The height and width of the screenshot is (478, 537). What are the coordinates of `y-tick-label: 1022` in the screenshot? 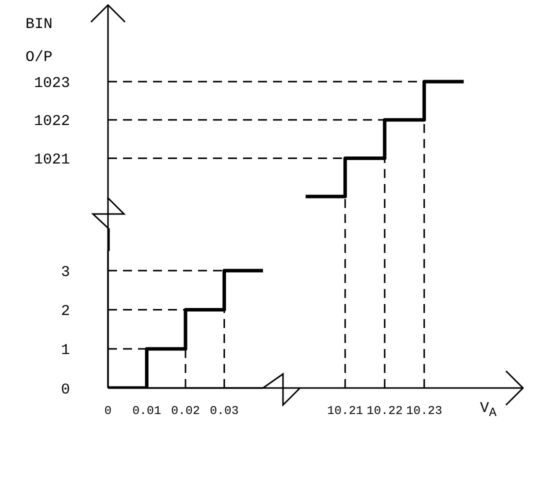 It's located at (52, 121).